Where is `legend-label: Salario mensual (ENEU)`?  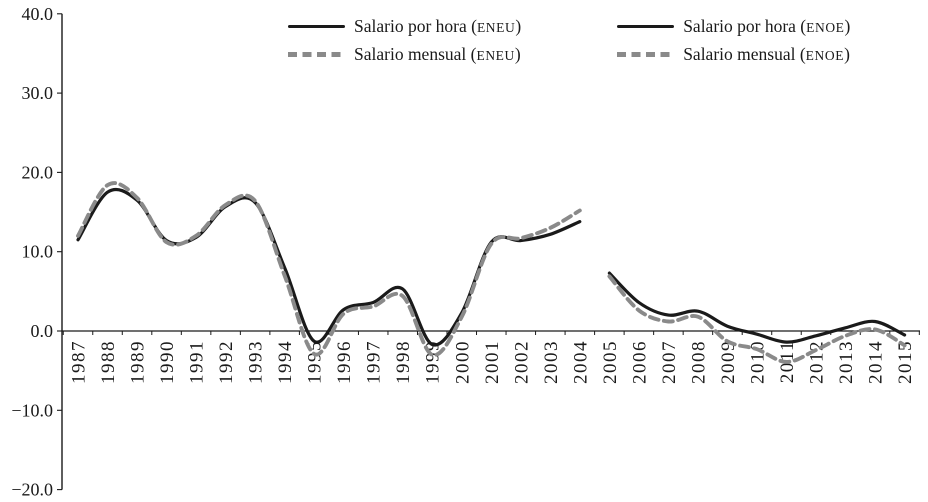 legend-label: Salario mensual (ENEU) is located at coordinates (437, 54).